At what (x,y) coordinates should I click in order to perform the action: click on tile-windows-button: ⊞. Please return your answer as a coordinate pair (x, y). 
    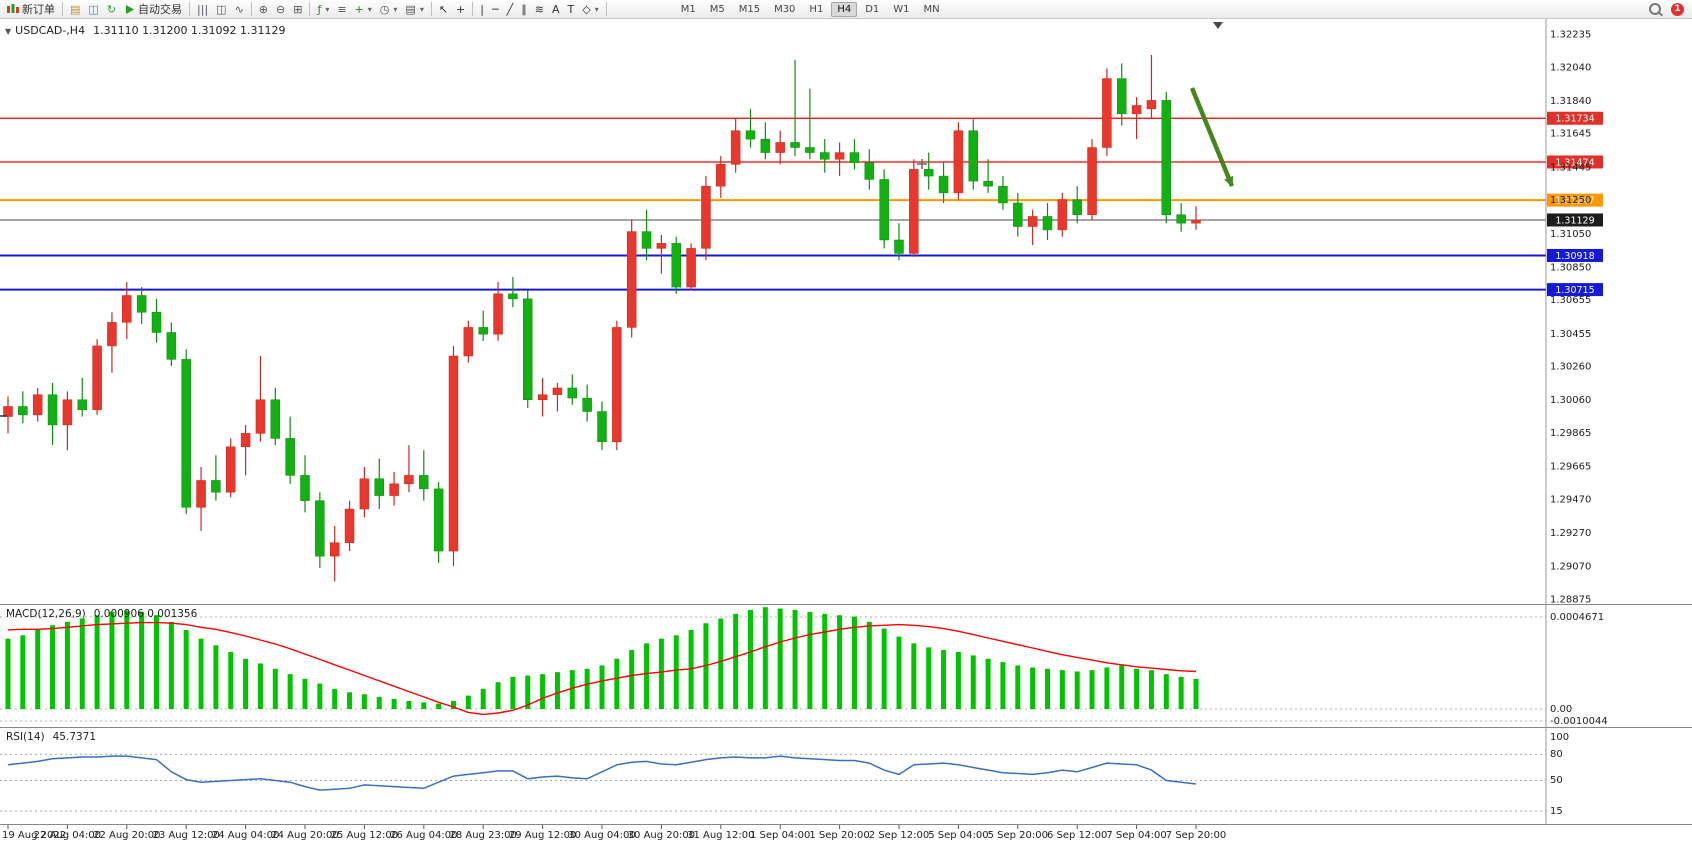
    Looking at the image, I should click on (297, 9).